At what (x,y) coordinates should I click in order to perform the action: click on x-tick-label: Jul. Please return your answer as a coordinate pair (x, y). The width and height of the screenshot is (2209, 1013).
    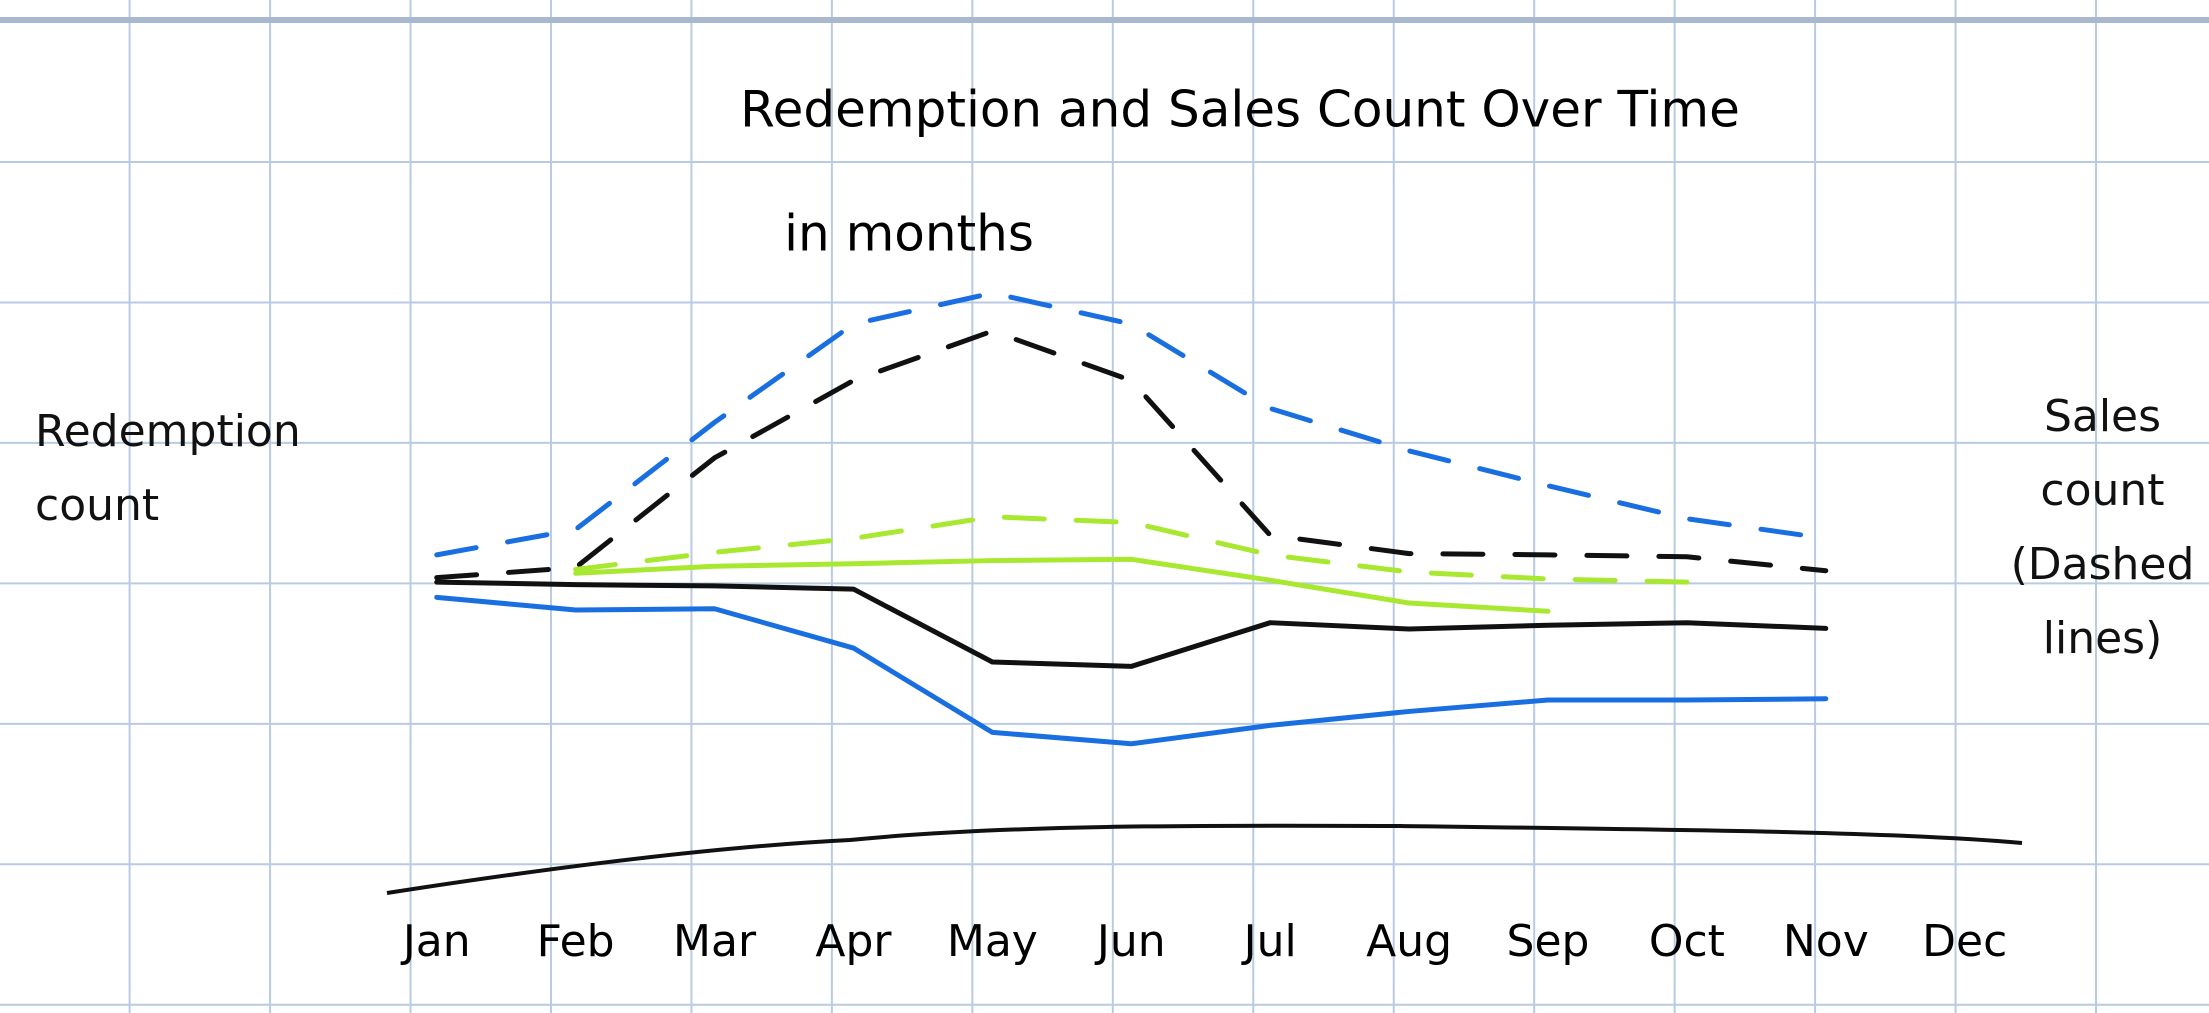
    Looking at the image, I should click on (1269, 941).